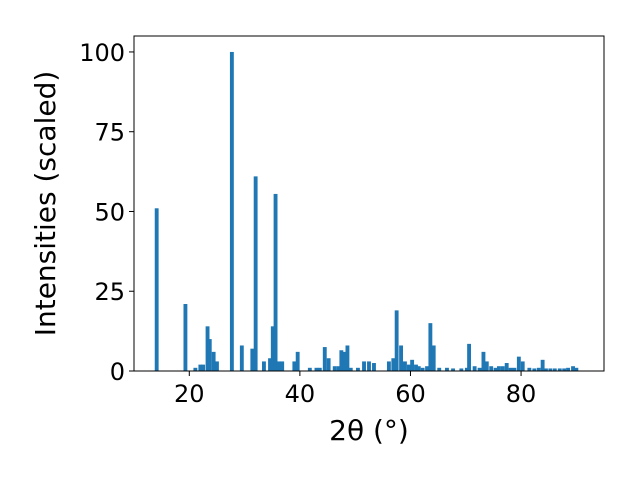 The width and height of the screenshot is (640, 480). I want to click on y-tick-label: 100, so click(102, 53).